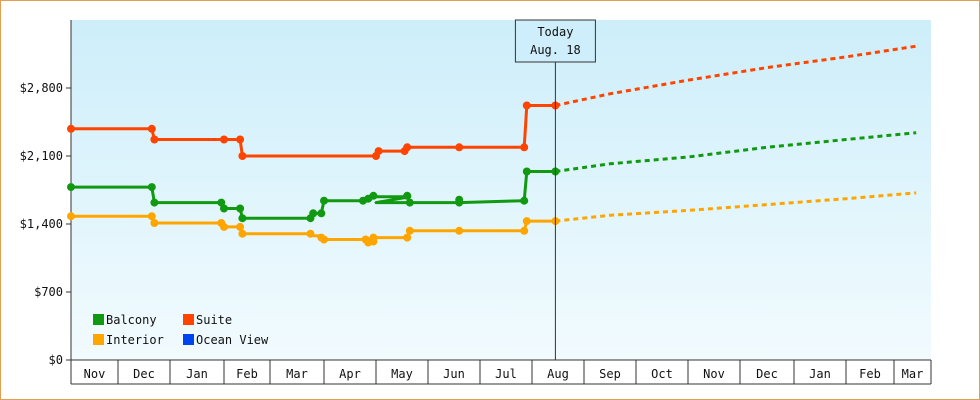  Describe the element at coordinates (131, 320) in the screenshot. I see `legend-label-balcony: Balcony` at that location.